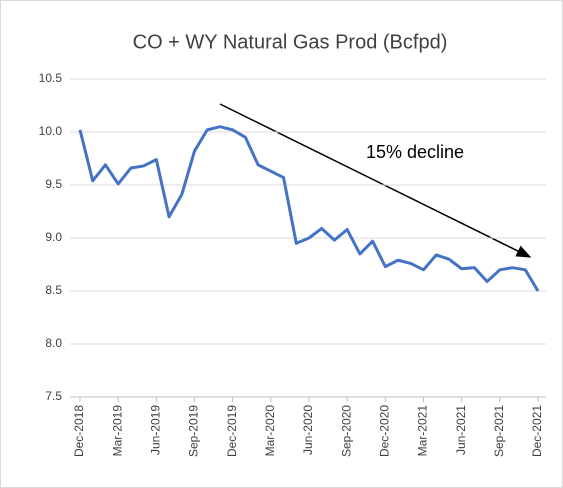  I want to click on x-tick-label: Jun-2020, so click(308, 430).